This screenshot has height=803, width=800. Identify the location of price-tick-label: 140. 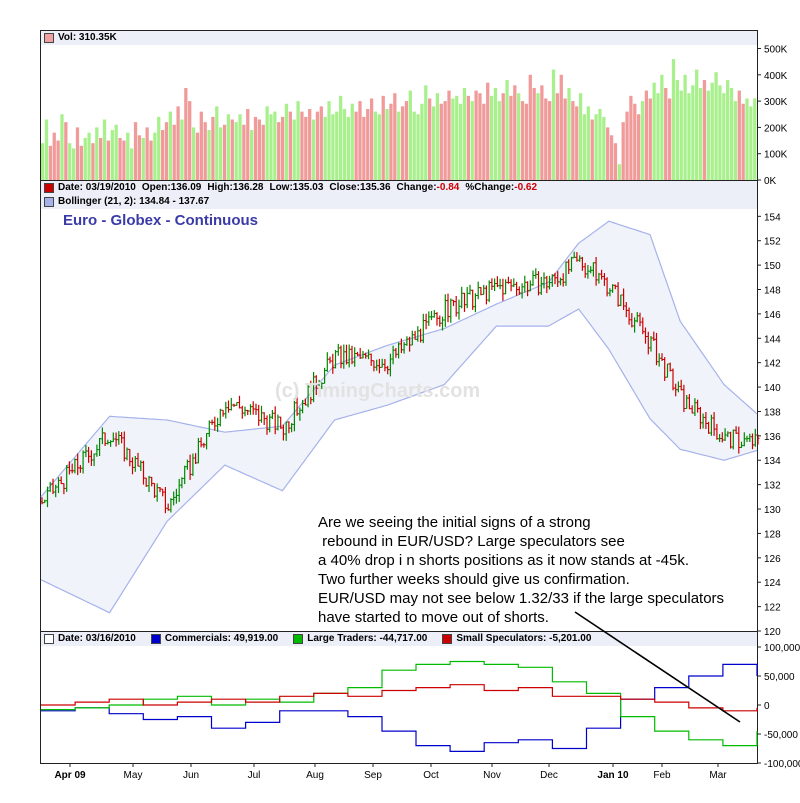
(772, 388).